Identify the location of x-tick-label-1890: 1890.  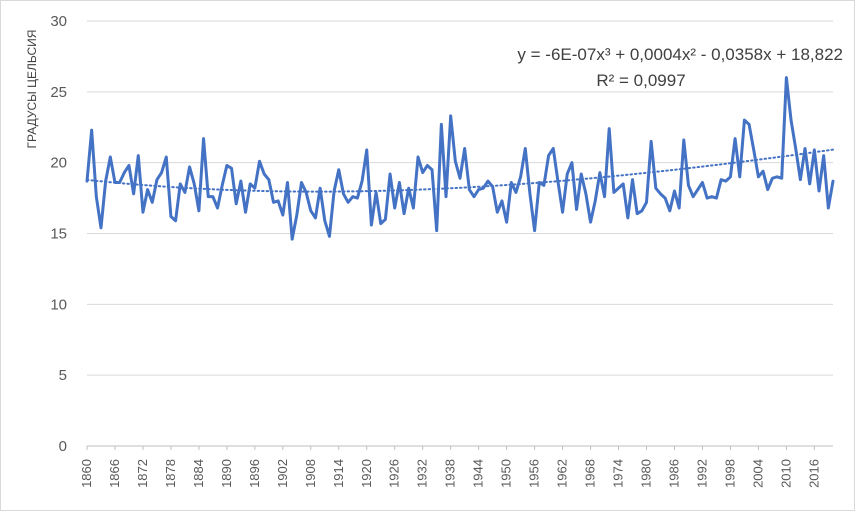
(226, 473).